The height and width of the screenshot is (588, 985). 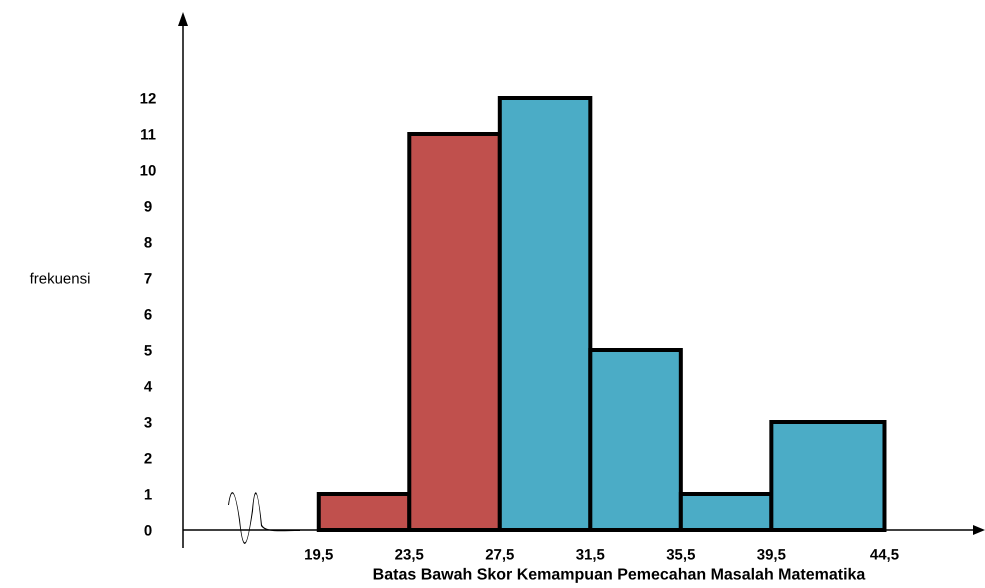 I want to click on y-tick-label: 5, so click(x=148, y=351).